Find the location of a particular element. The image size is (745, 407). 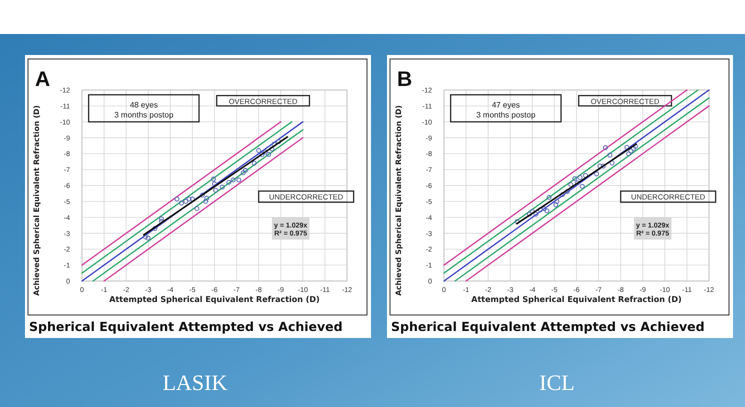

annotation: 47 eyes is located at coordinates (506, 105).